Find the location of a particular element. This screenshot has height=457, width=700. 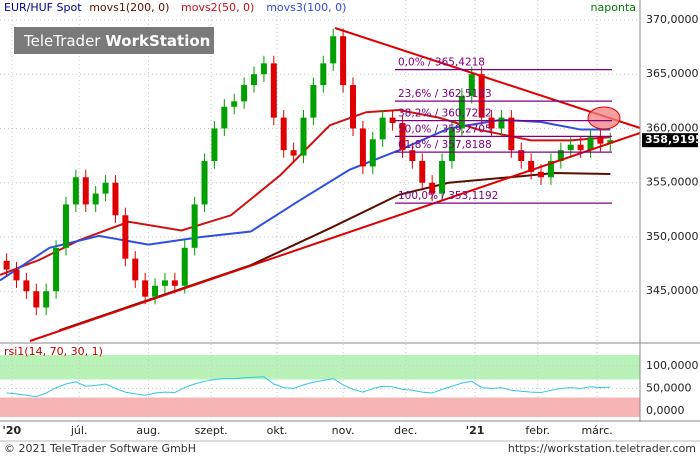

x-tick-label: febr. is located at coordinates (537, 430).